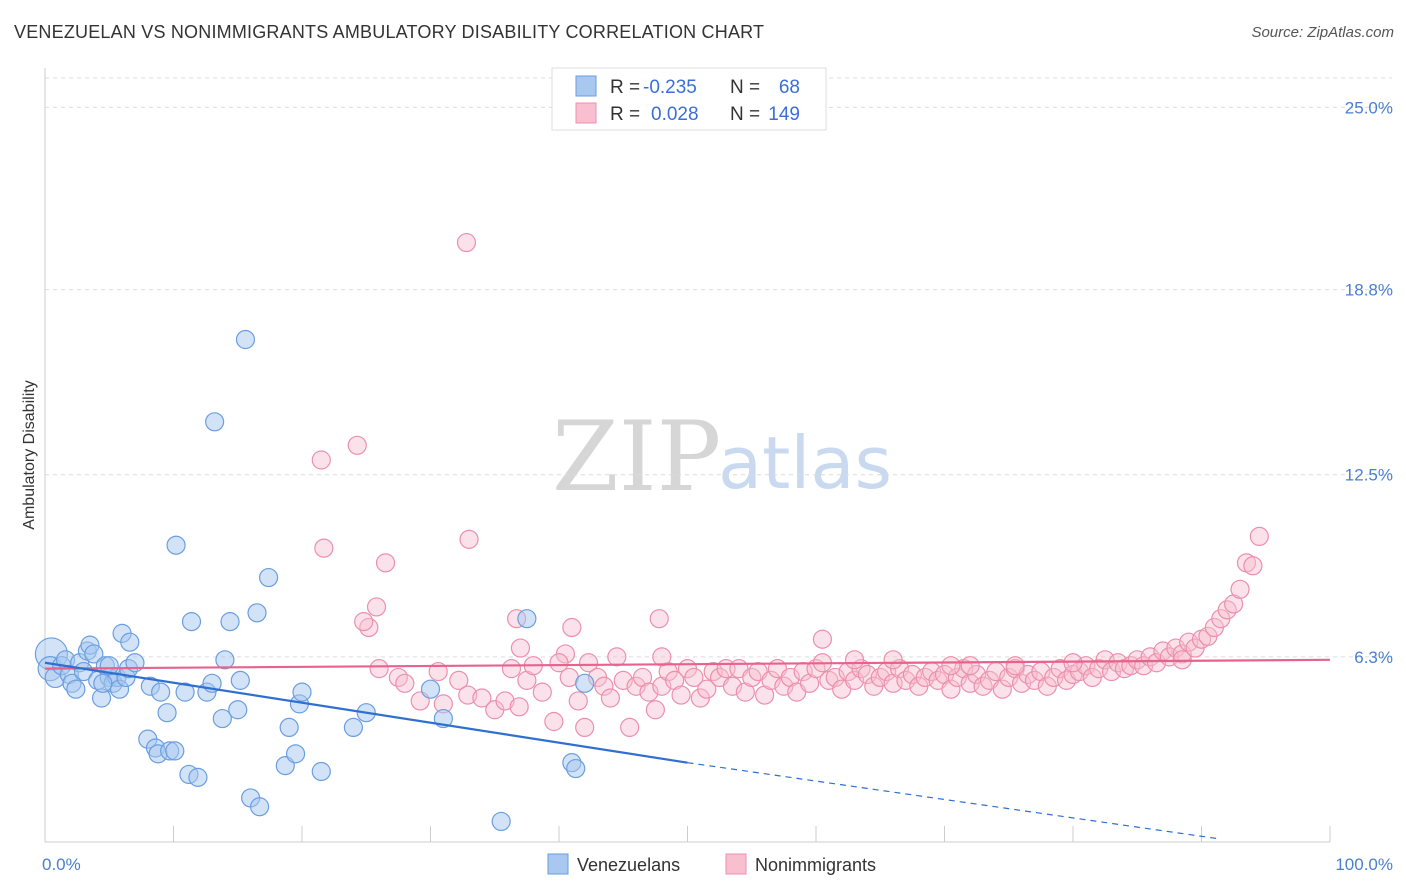 Image resolution: width=1406 pixels, height=892 pixels. I want to click on legend-swatch-nonimmigrants, so click(586, 113).